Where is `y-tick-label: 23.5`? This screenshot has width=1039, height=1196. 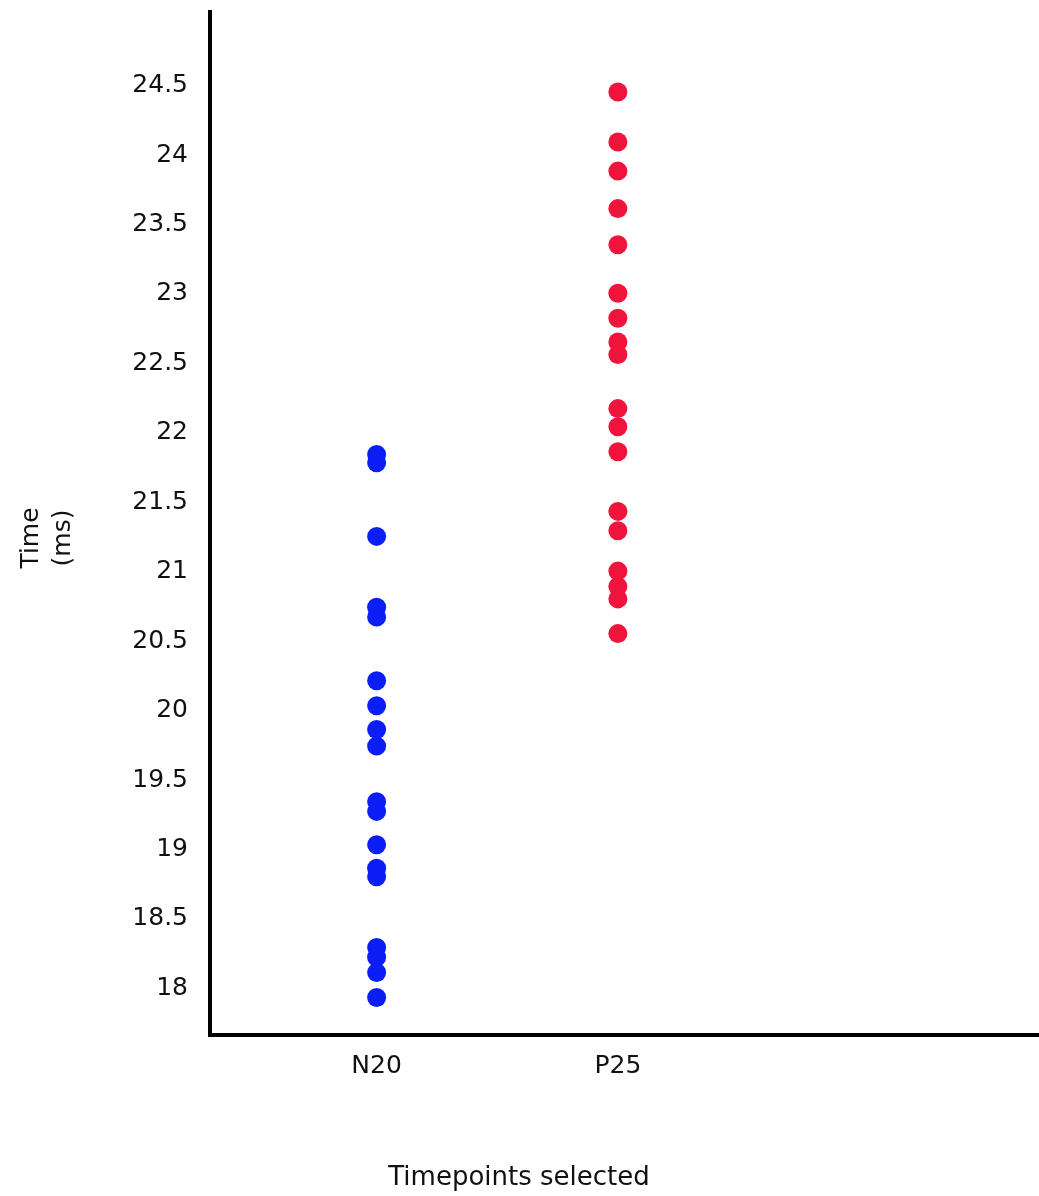
y-tick-label: 23.5 is located at coordinates (160, 222).